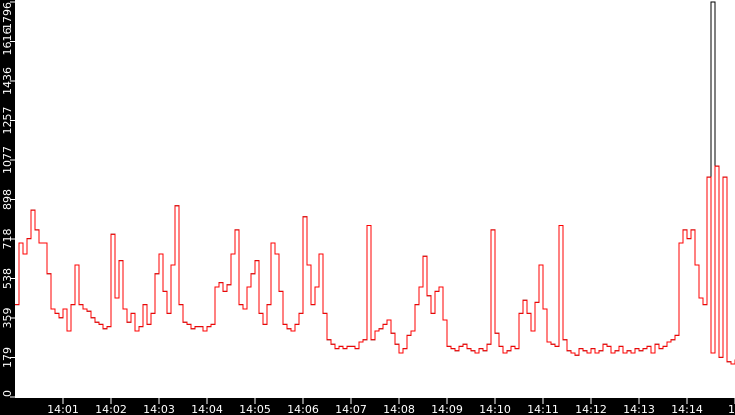 The image size is (735, 415). Describe the element at coordinates (731, 409) in the screenshot. I see `x-tick-label: 14` at that location.